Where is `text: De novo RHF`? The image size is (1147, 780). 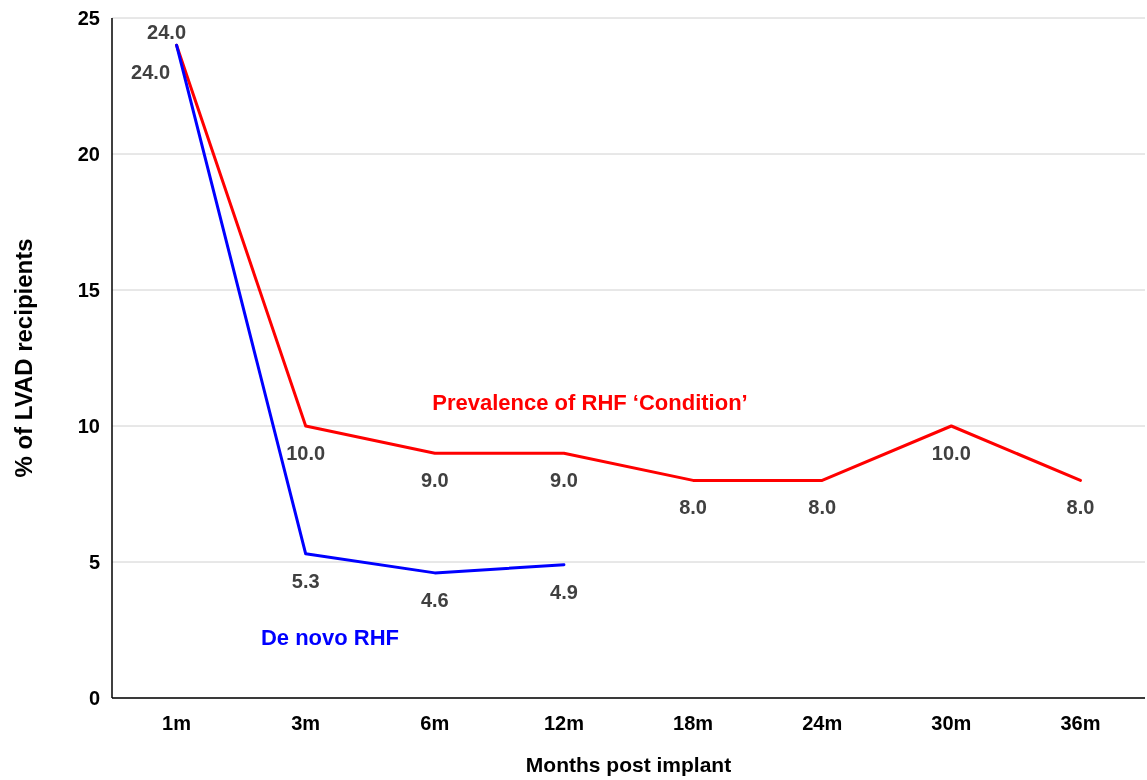 text: De novo RHF is located at coordinates (330, 637).